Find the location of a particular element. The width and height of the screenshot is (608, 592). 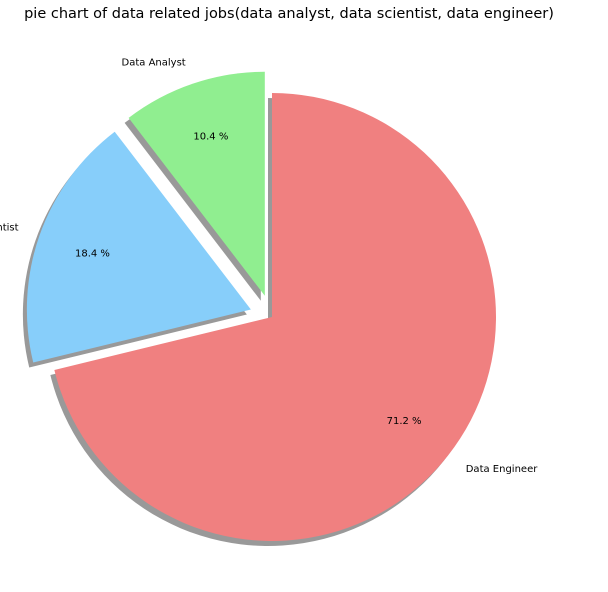

slice-label-data-scientist: Data Scientist is located at coordinates (9, 228).